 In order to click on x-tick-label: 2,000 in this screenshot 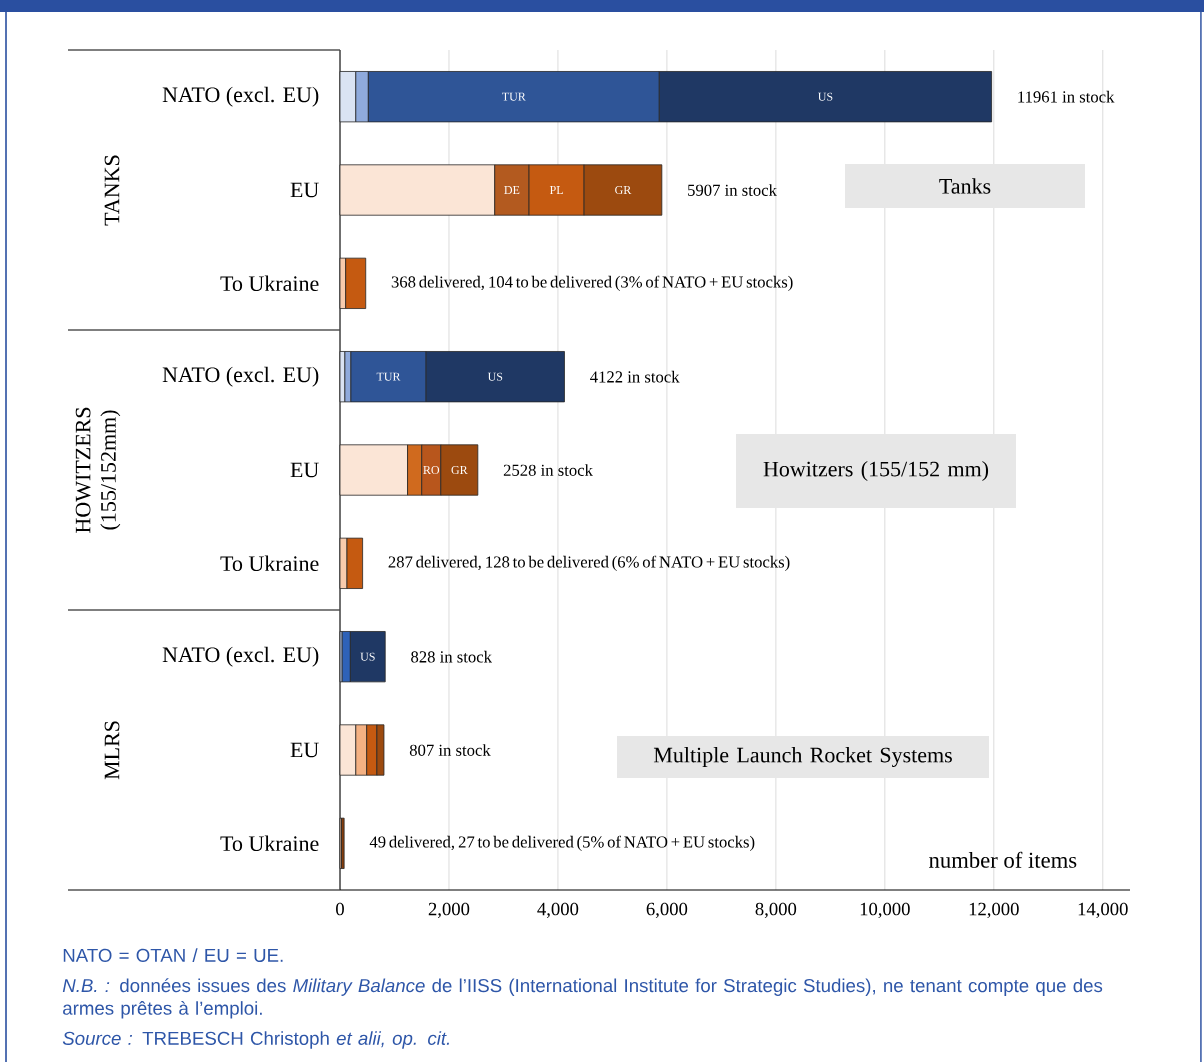, I will do `click(449, 910)`.